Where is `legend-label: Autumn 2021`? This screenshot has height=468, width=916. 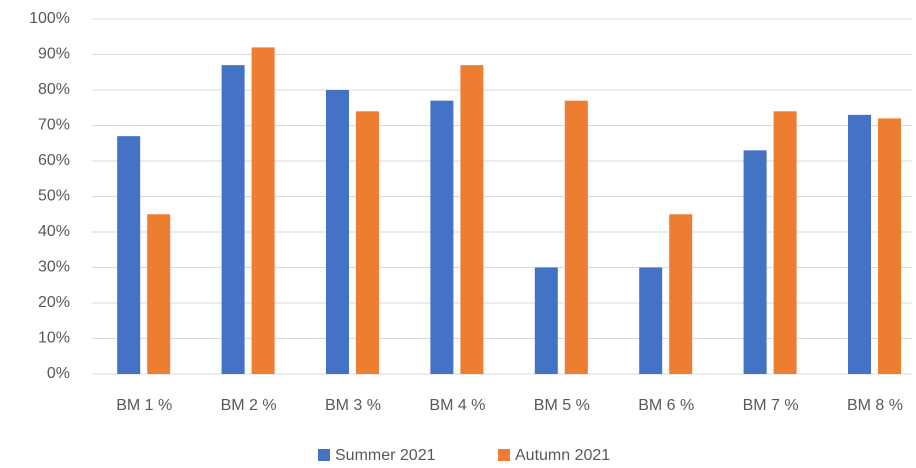
legend-label: Autumn 2021 is located at coordinates (562, 455).